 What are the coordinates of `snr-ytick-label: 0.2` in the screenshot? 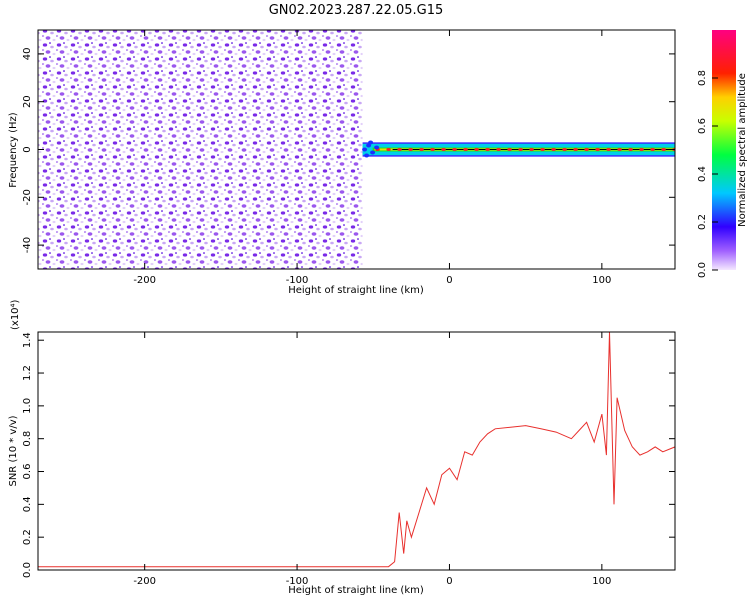 It's located at (27, 537).